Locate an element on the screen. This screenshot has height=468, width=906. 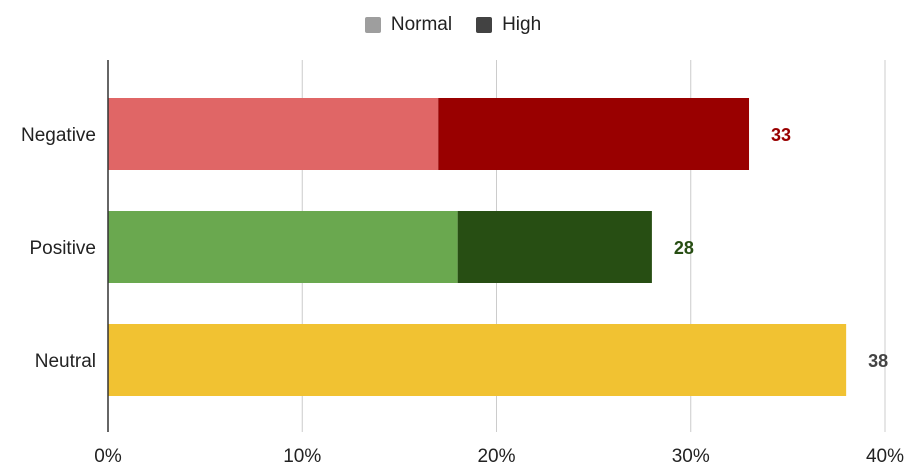
data-label: 28 is located at coordinates (684, 248).